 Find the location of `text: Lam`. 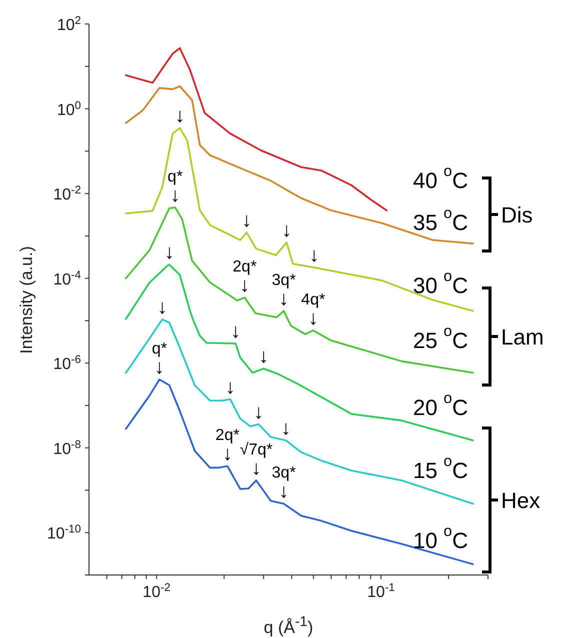

text: Lam is located at coordinates (522, 336).